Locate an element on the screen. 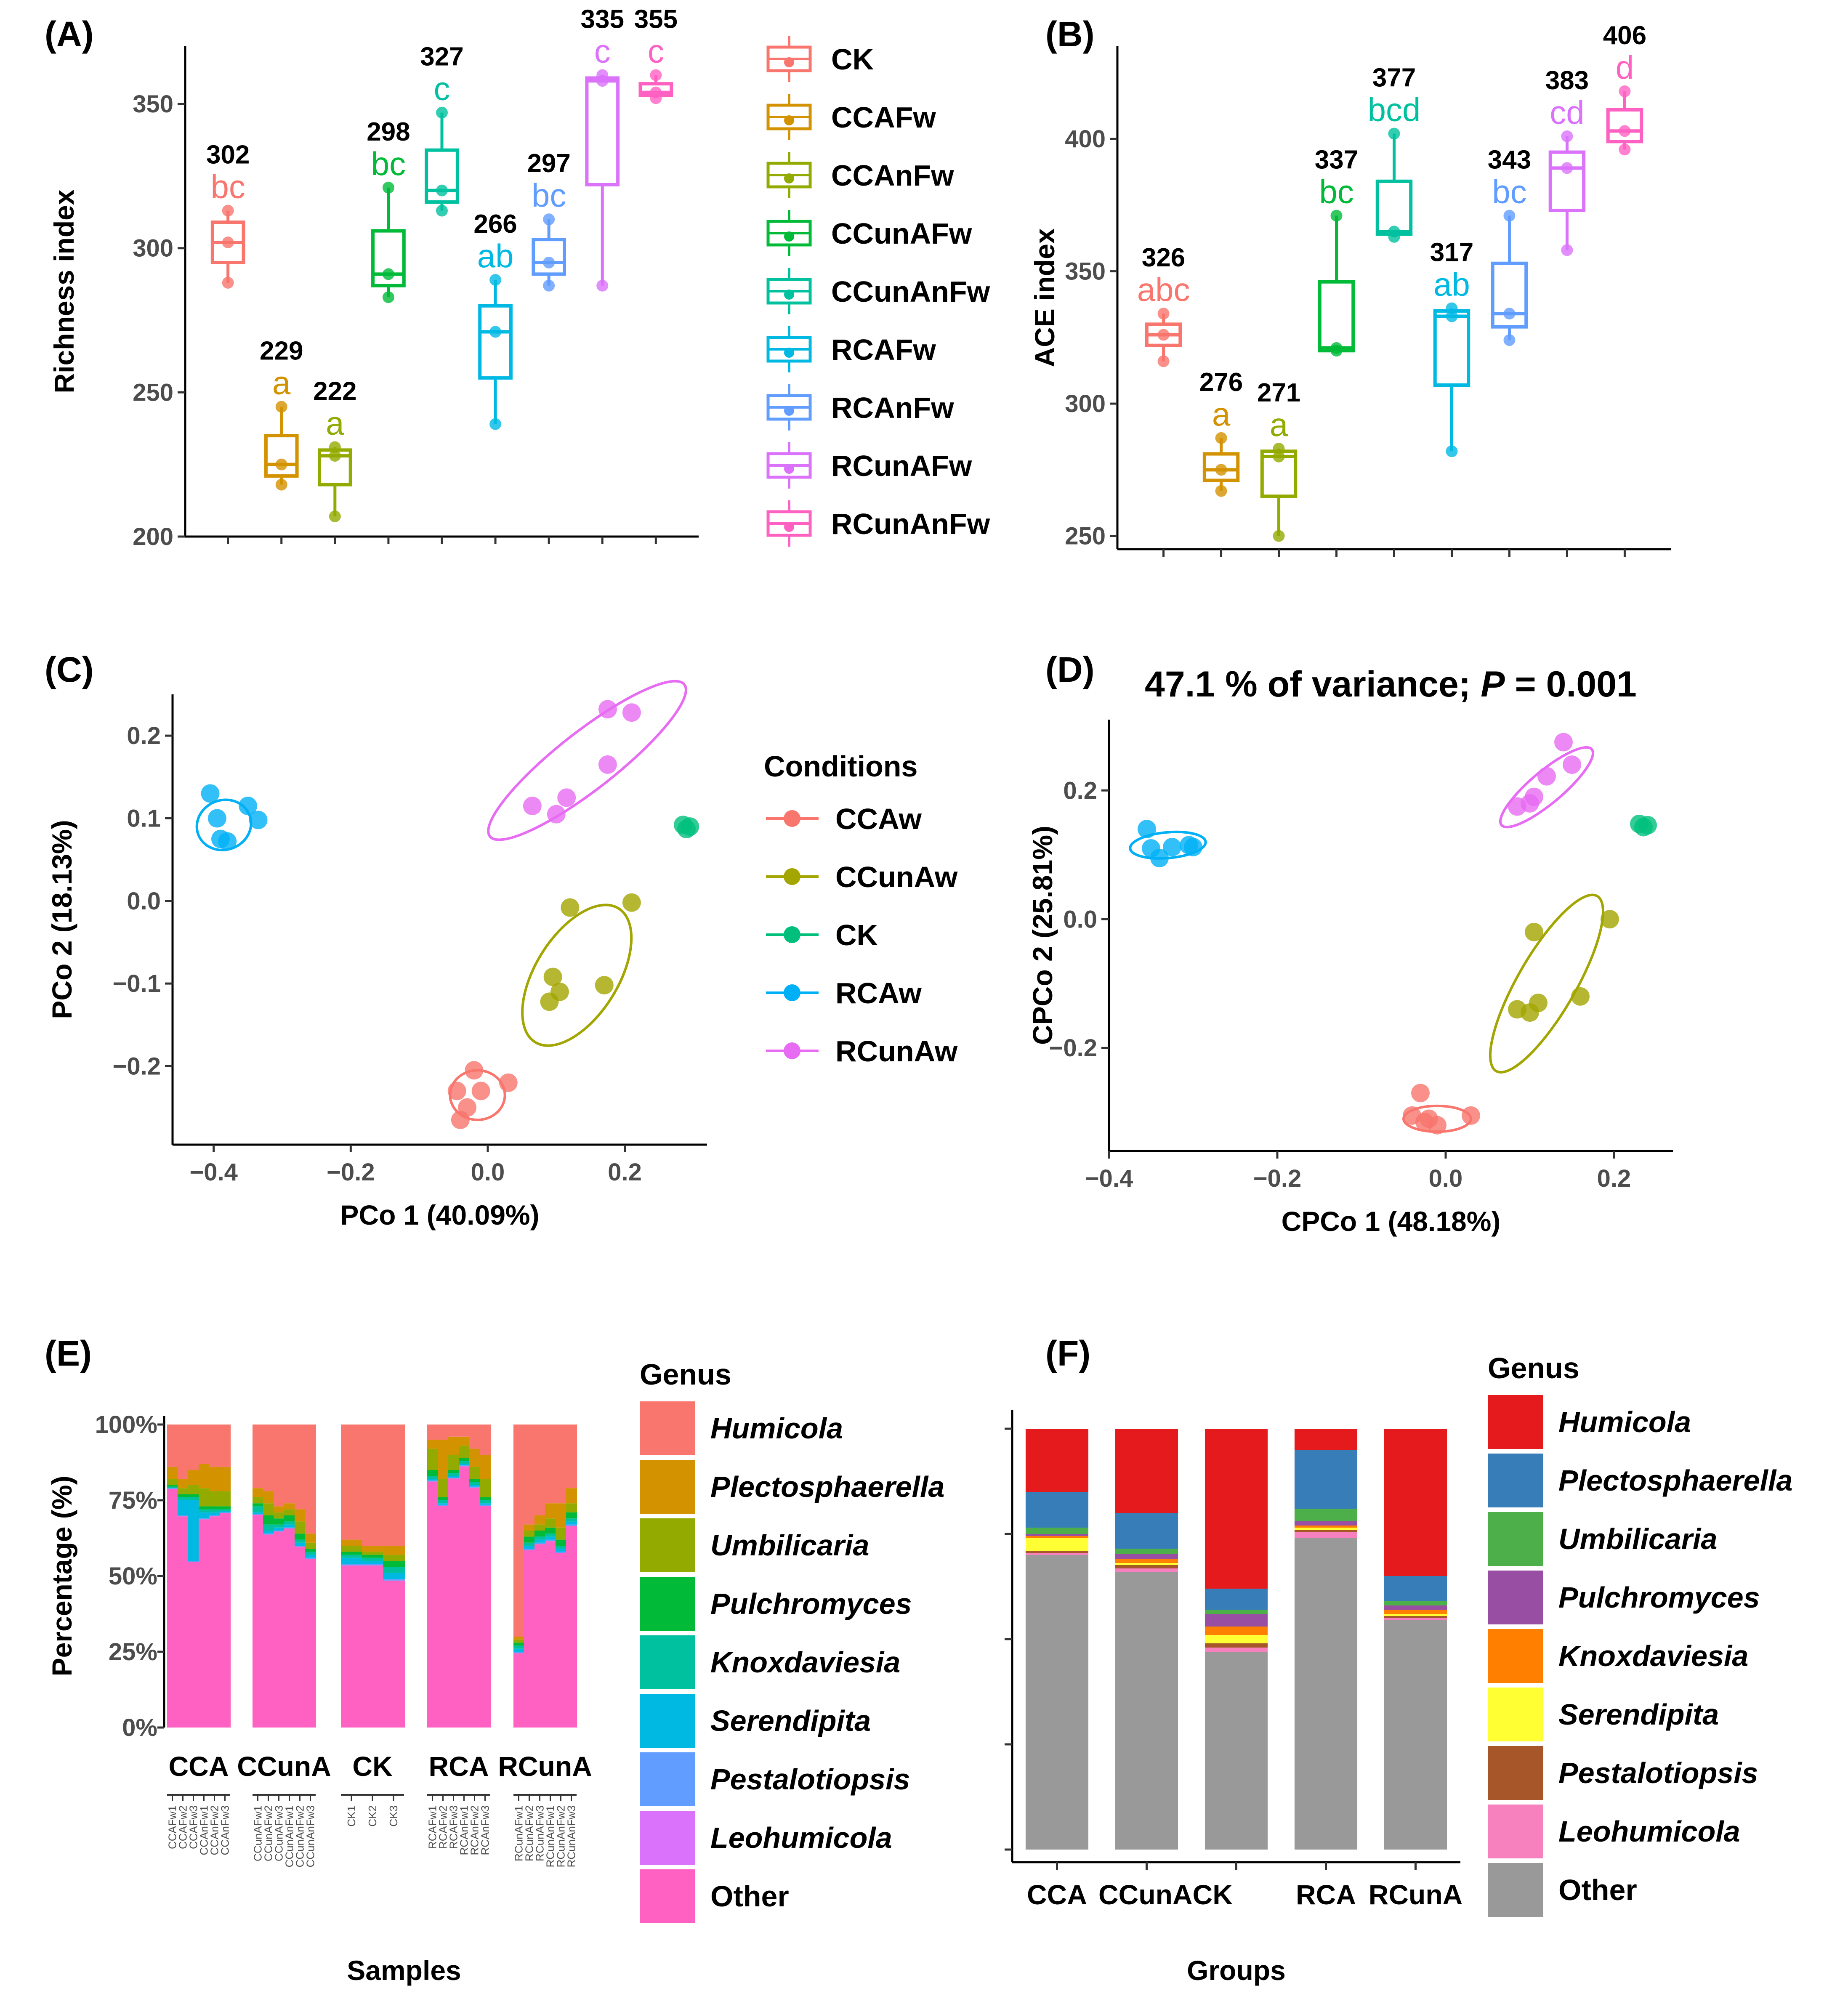  sample-label: CCunAnFw1 is located at coordinates (289, 1836).